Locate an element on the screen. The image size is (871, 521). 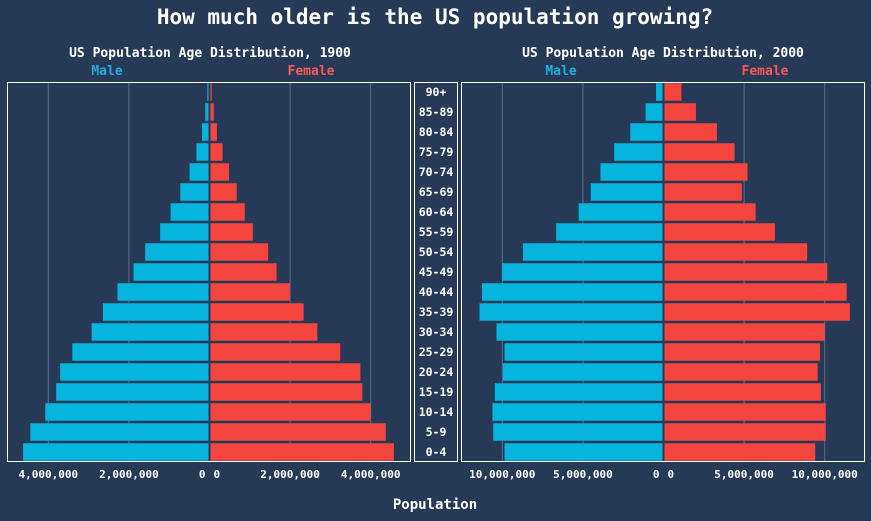
age-label: 15-19 is located at coordinates (436, 392).